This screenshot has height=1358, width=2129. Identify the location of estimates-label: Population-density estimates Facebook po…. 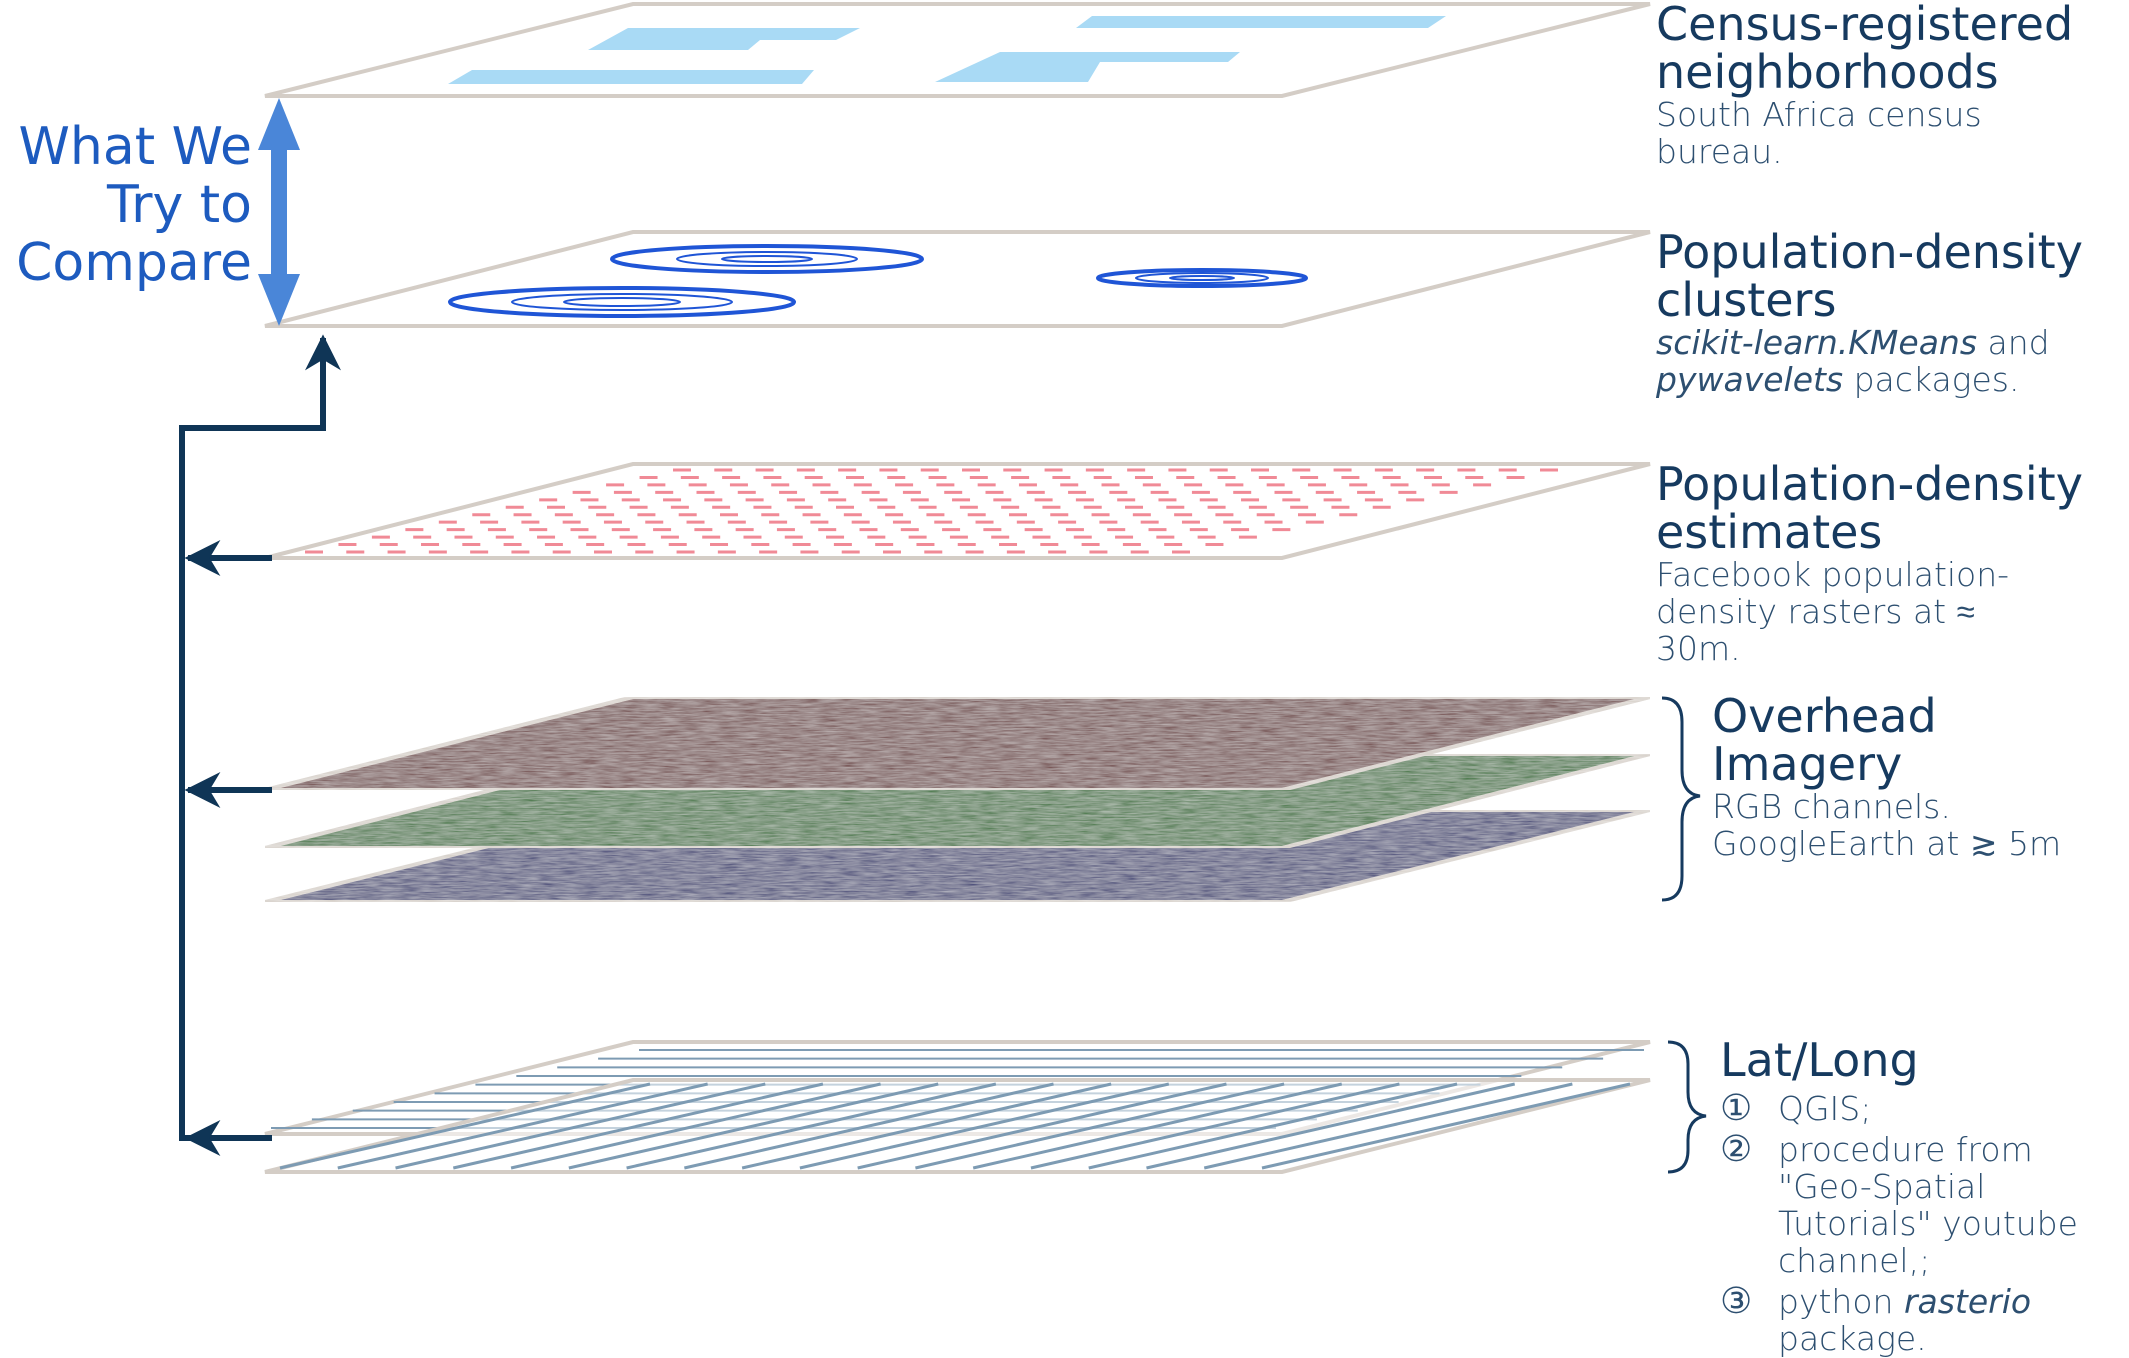
(1886, 563).